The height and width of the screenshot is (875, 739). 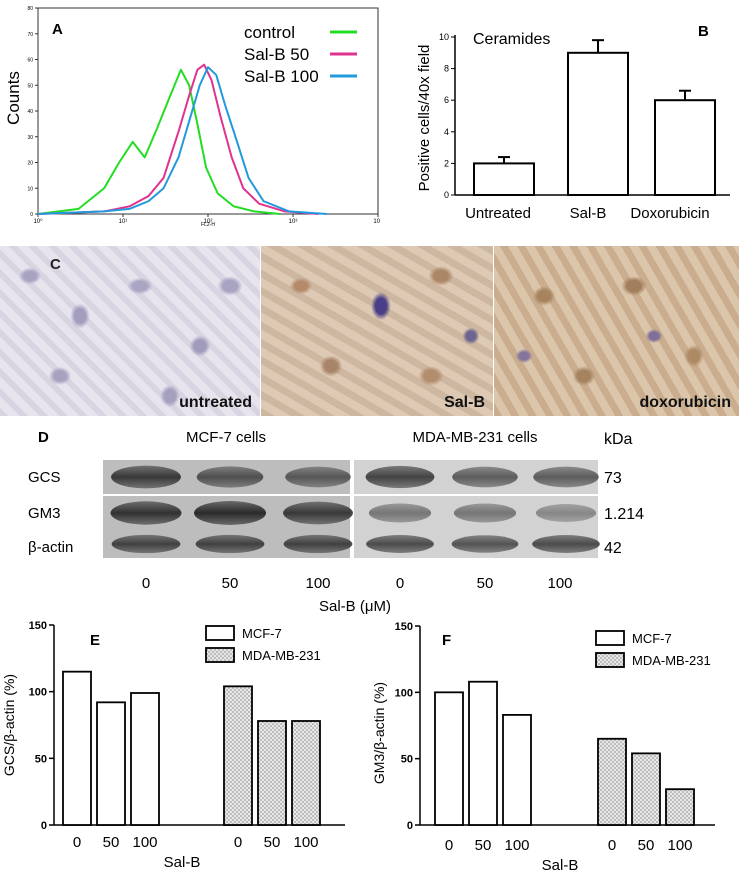 I want to click on blot-kda-value: 42, so click(x=613, y=548).